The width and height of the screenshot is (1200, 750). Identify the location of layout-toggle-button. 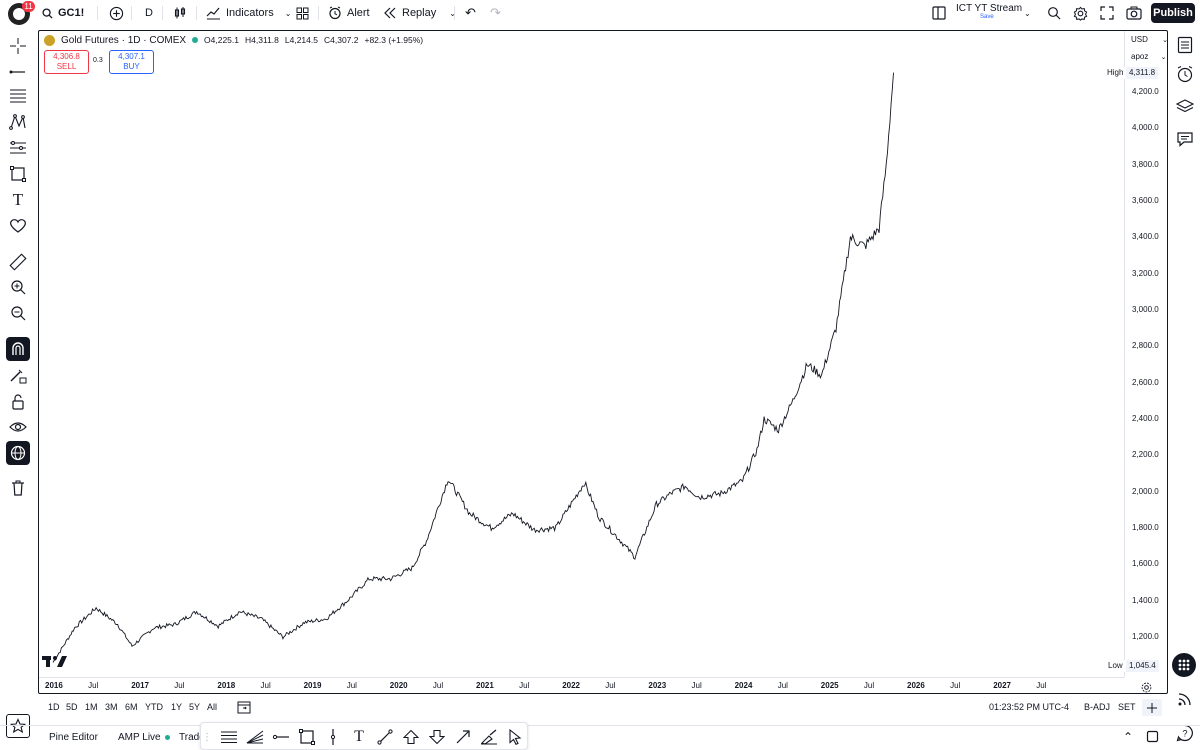
(939, 13).